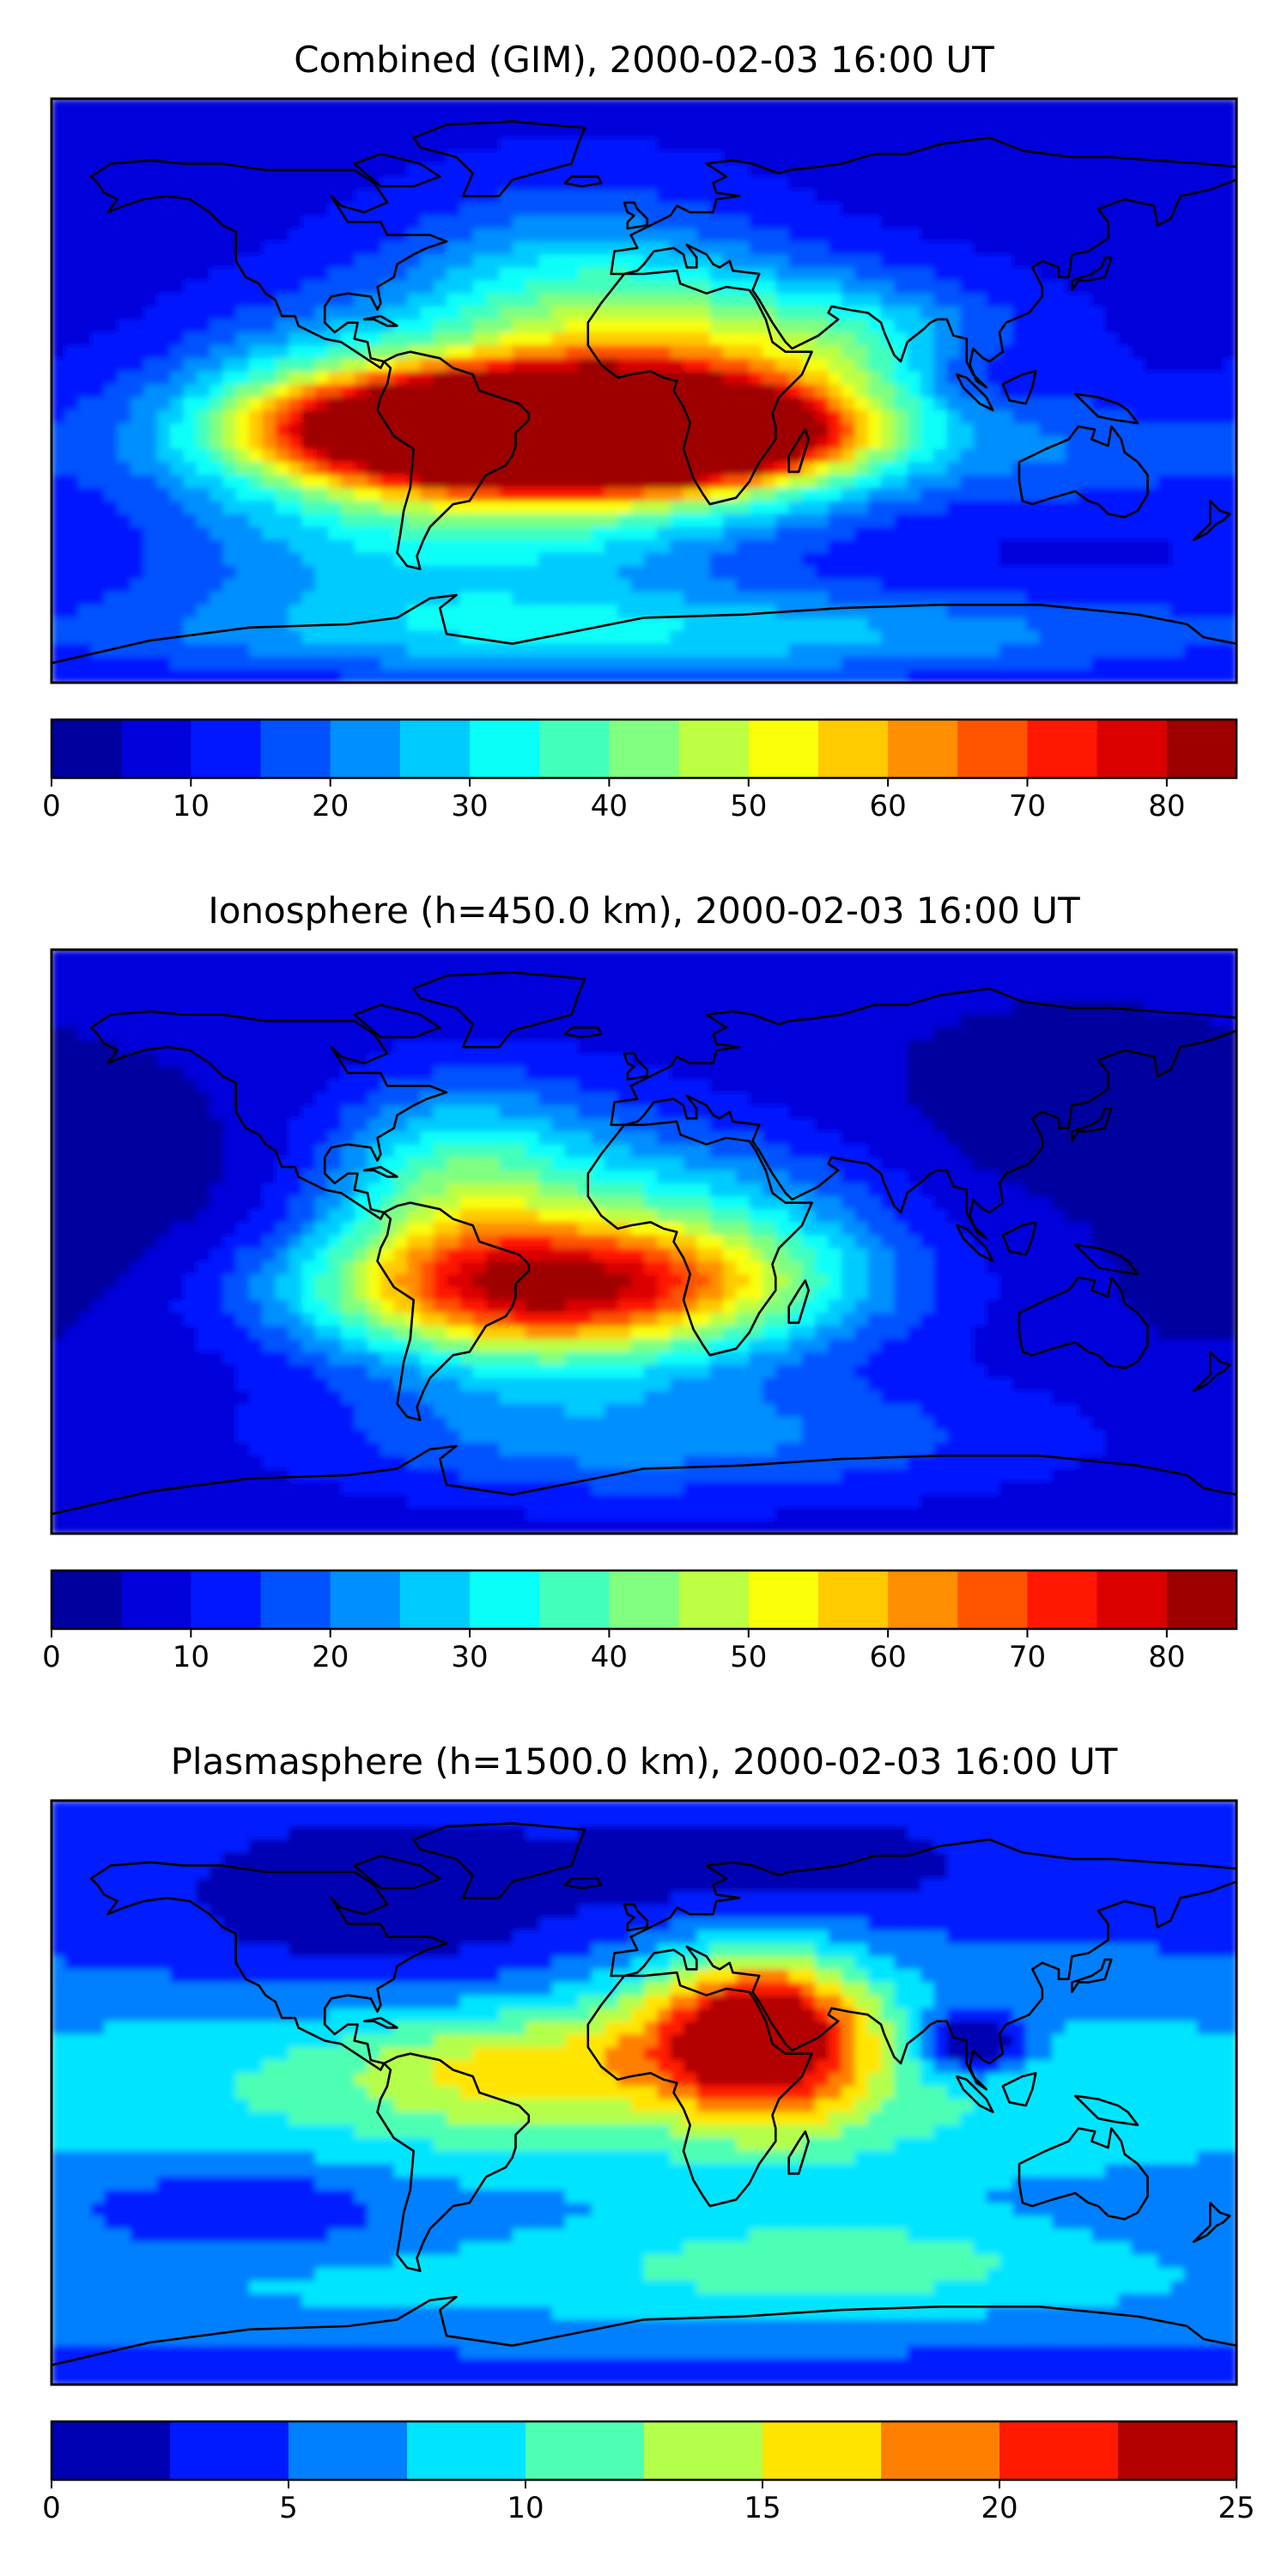  What do you see at coordinates (1019, 387) in the screenshot?
I see `coast-borneo` at bounding box center [1019, 387].